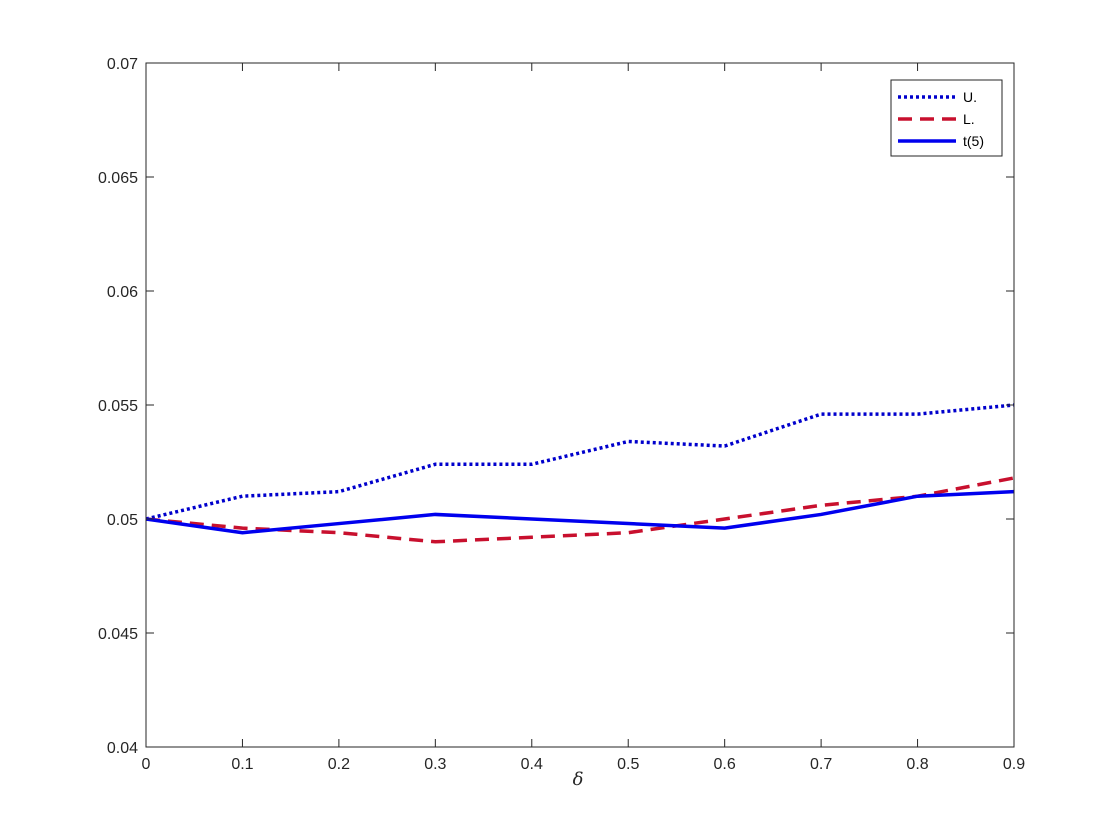 The width and height of the screenshot is (1120, 840). Describe the element at coordinates (532, 764) in the screenshot. I see `x-tick-label: 0.4` at that location.